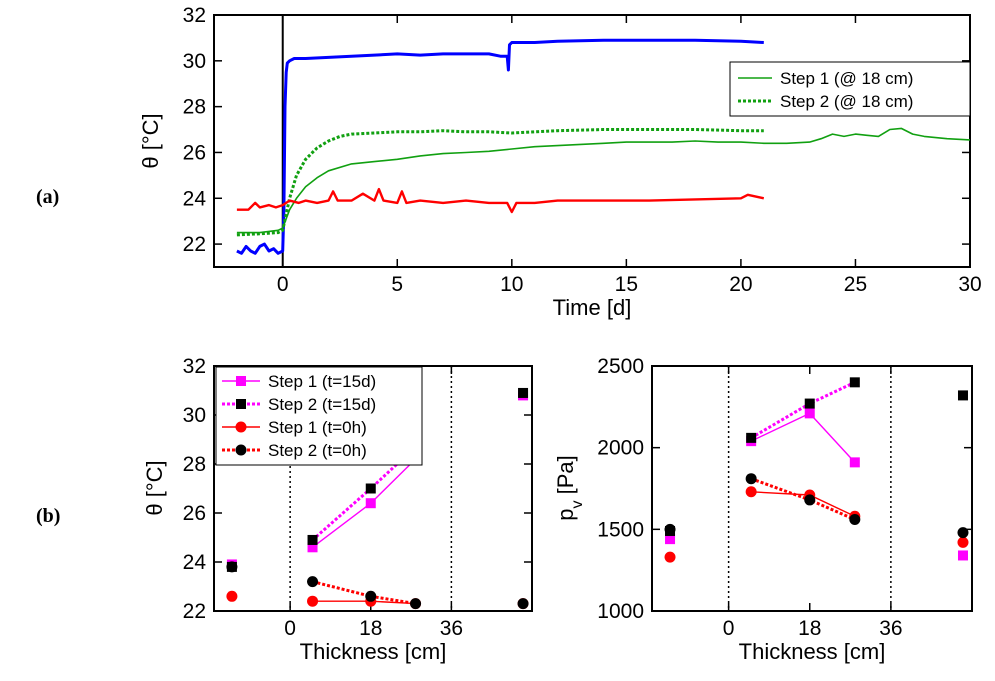 The height and width of the screenshot is (681, 995). Describe the element at coordinates (620, 611) in the screenshot. I see `y-tick-label: 1000` at that location.